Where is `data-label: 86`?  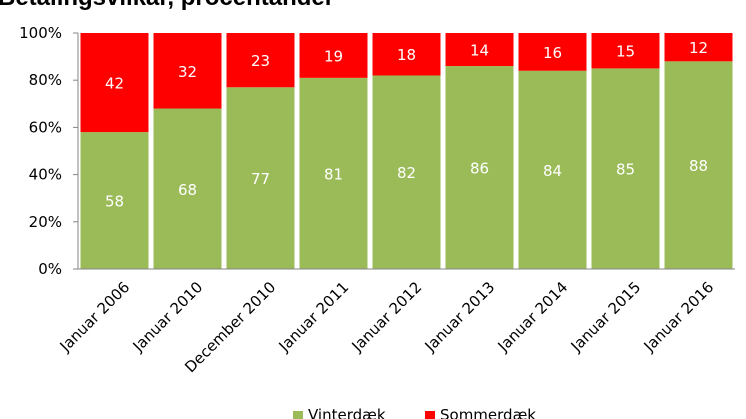 data-label: 86 is located at coordinates (479, 169).